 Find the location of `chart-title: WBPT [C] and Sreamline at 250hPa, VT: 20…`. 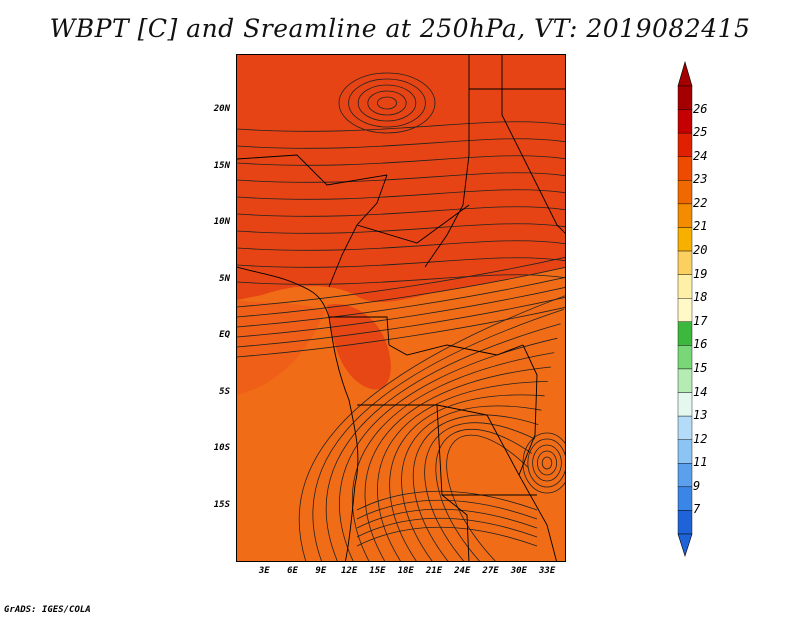

chart-title: WBPT [C] and Sreamline at 250hPa, VT: 20… is located at coordinates (400, 28).